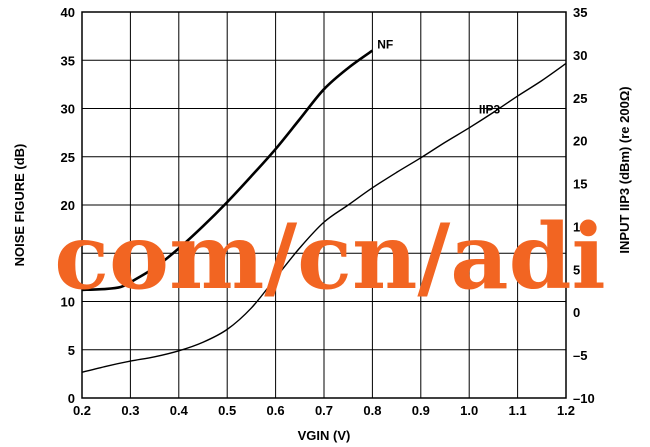 This screenshot has height=447, width=650. What do you see at coordinates (580, 184) in the screenshot?
I see `y-right-tick-label: 15` at bounding box center [580, 184].